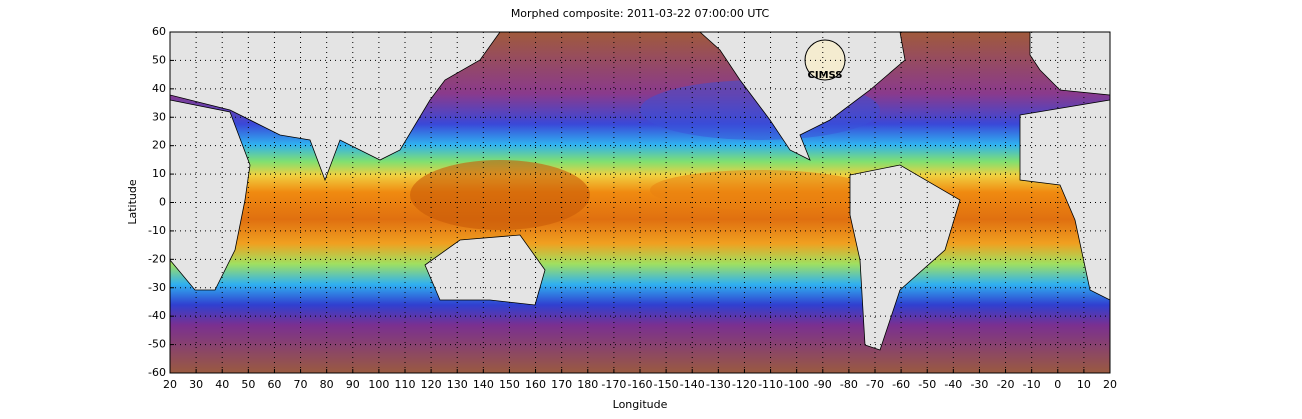 The image size is (1302, 419). Describe the element at coordinates (1057, 384) in the screenshot. I see `x-tick-label: 0` at that location.